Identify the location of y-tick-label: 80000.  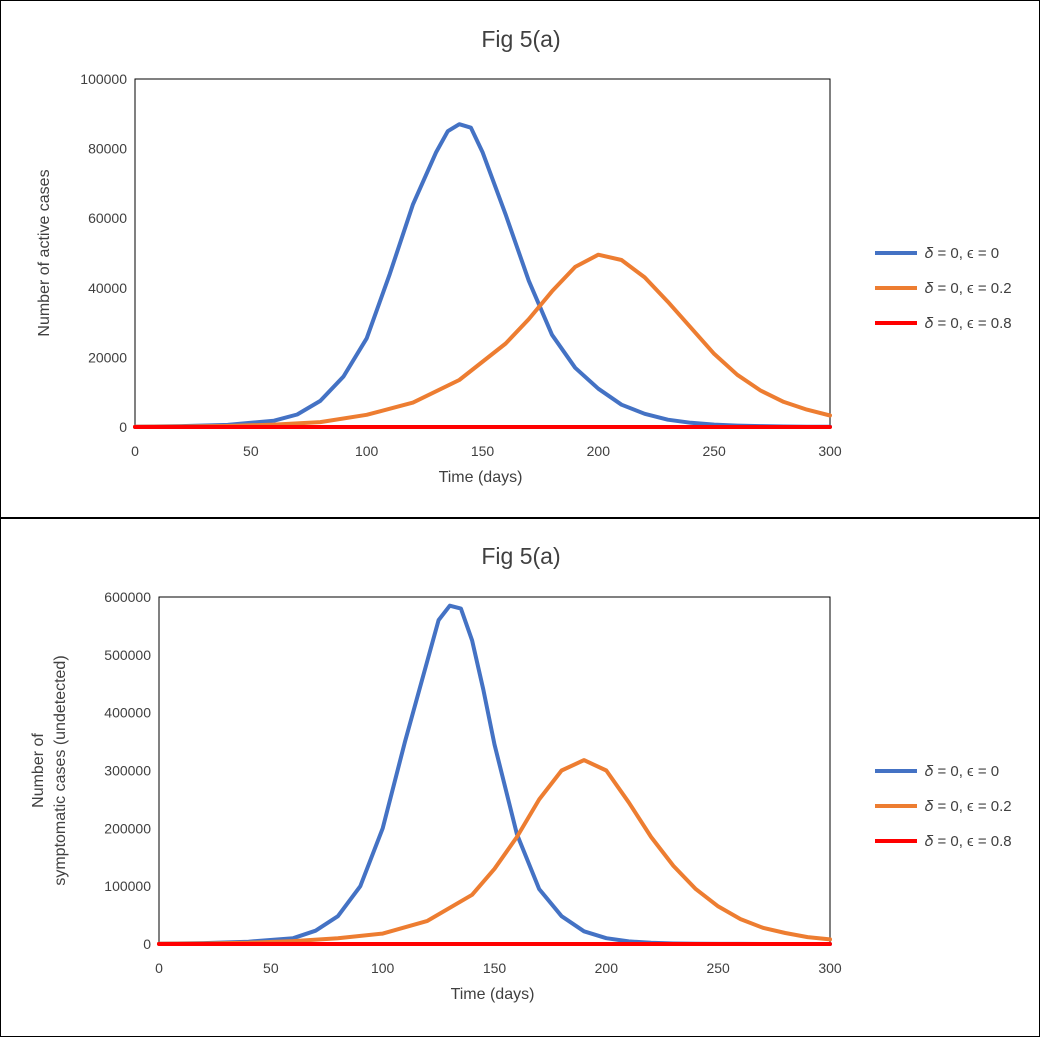
(107, 149).